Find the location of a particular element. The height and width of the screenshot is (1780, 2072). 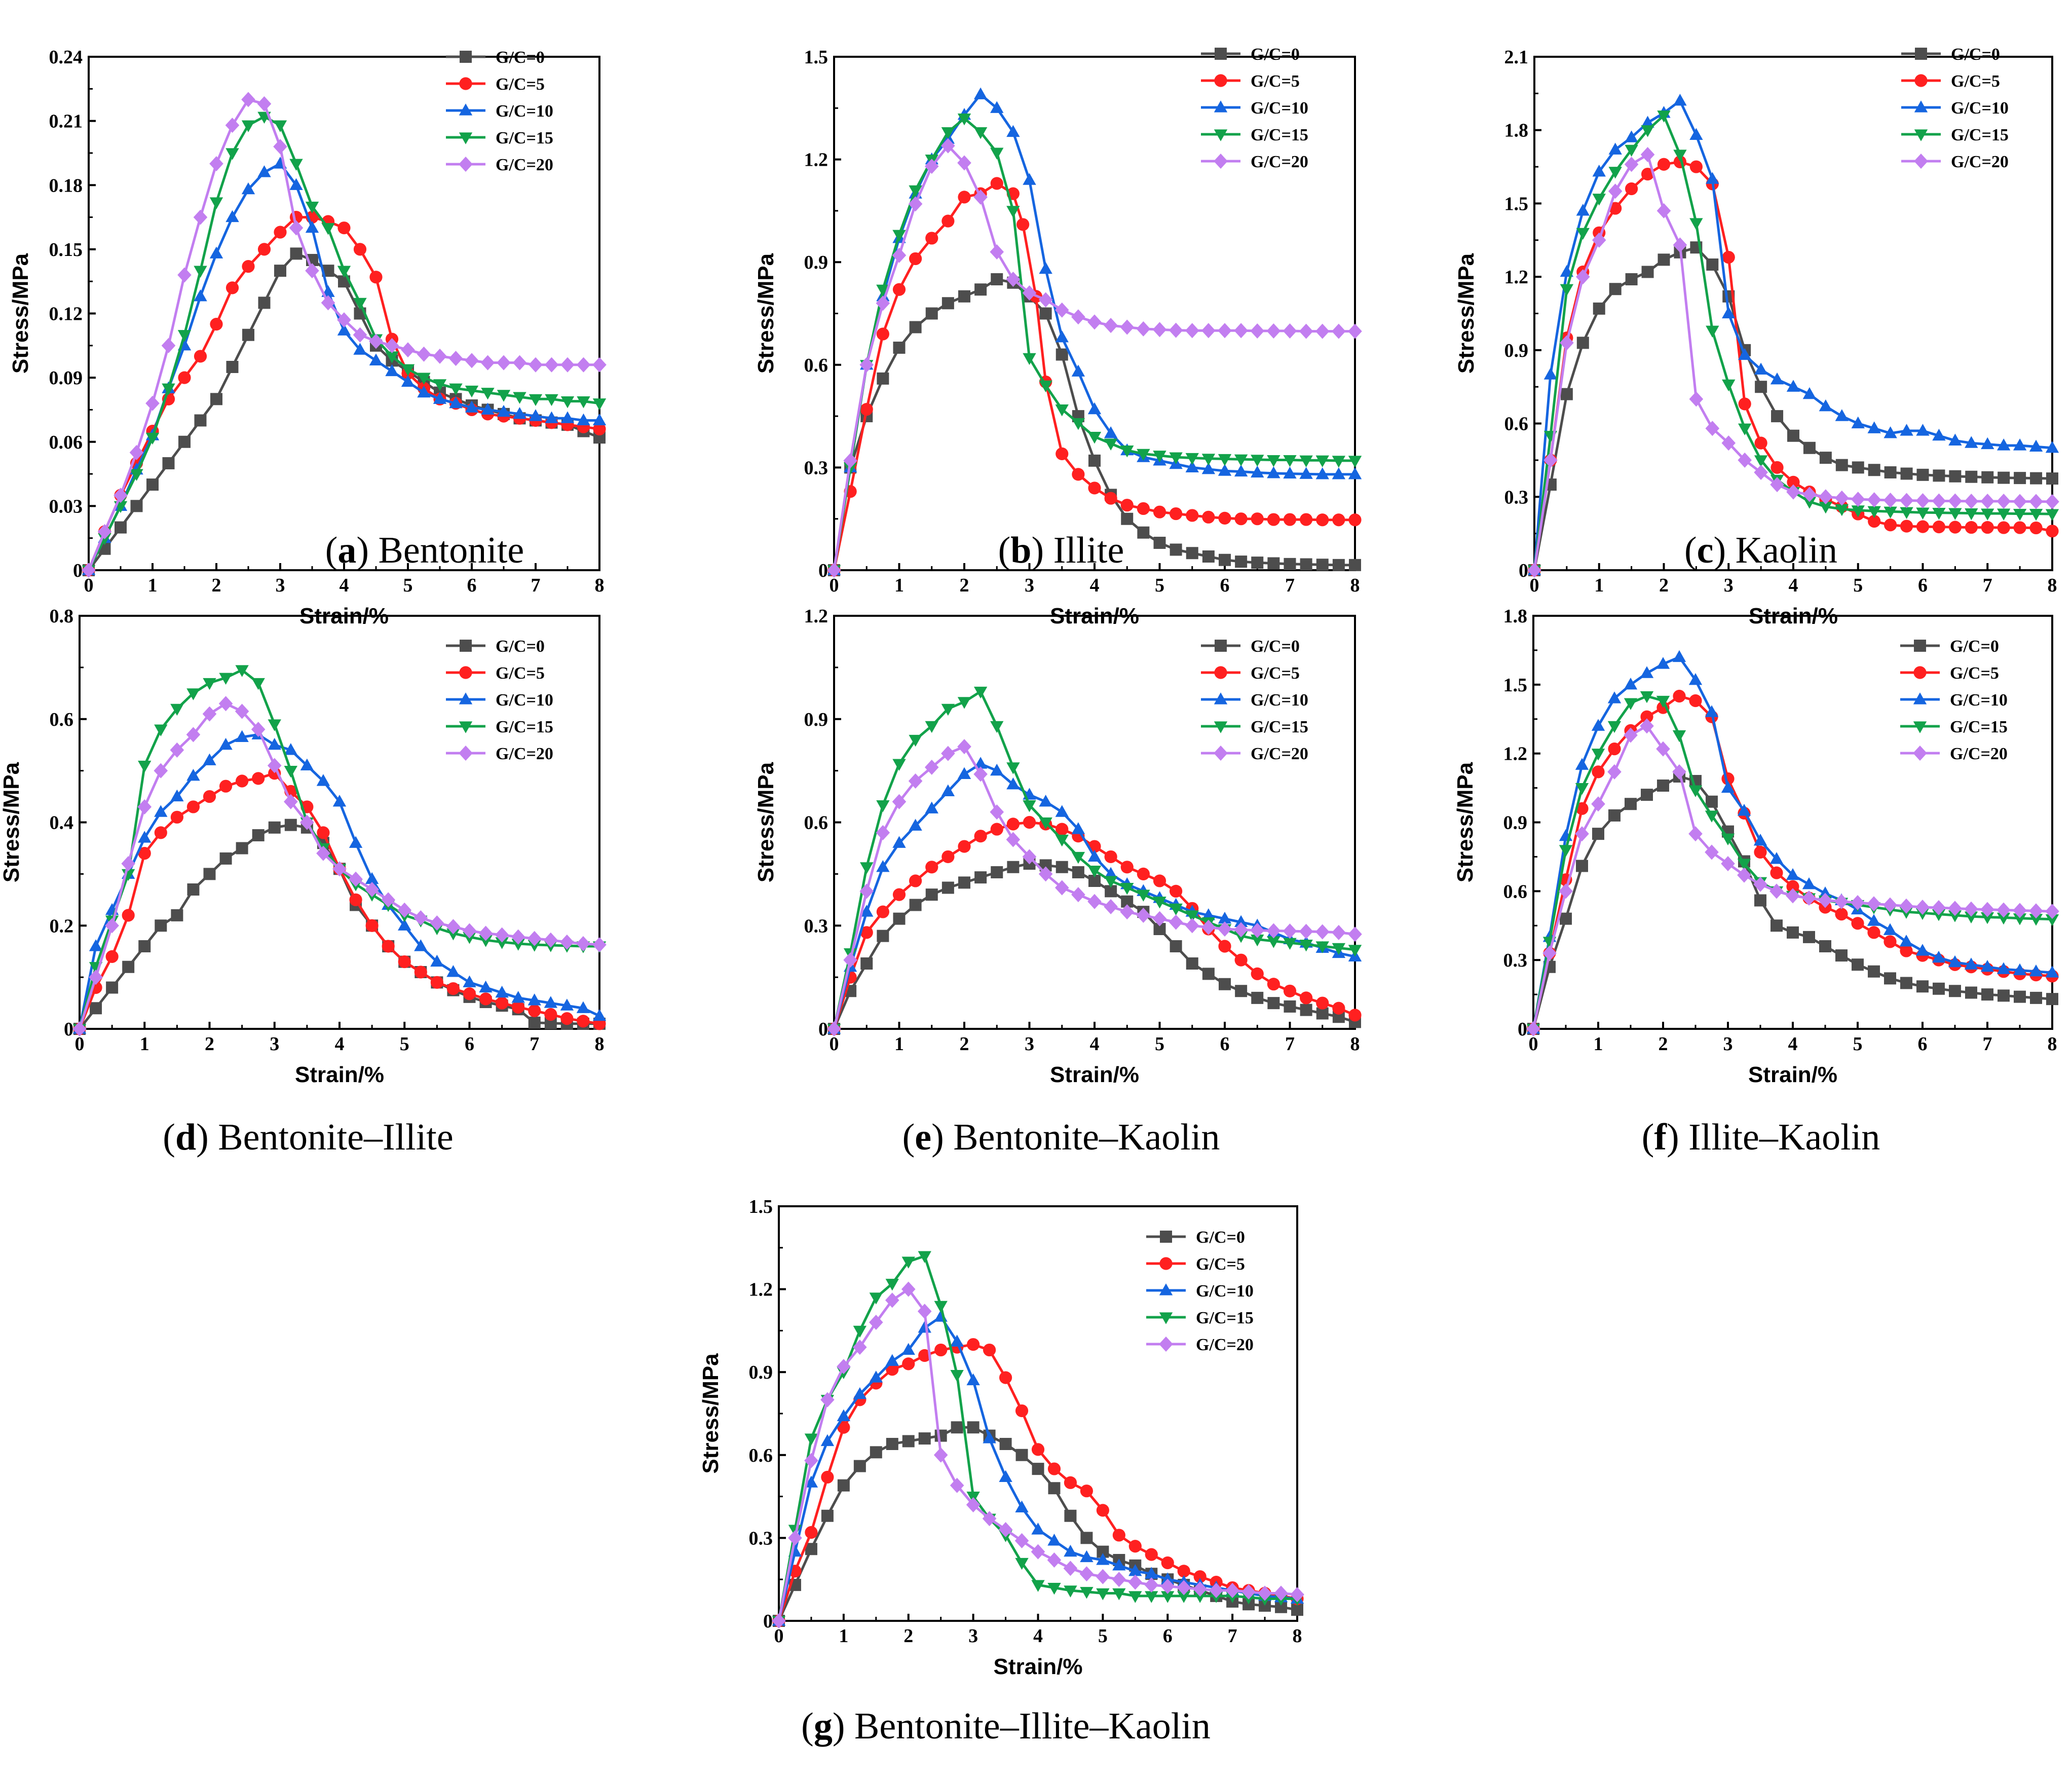

panel-caption: (f) Illite–Kaolin is located at coordinates (1761, 1137).